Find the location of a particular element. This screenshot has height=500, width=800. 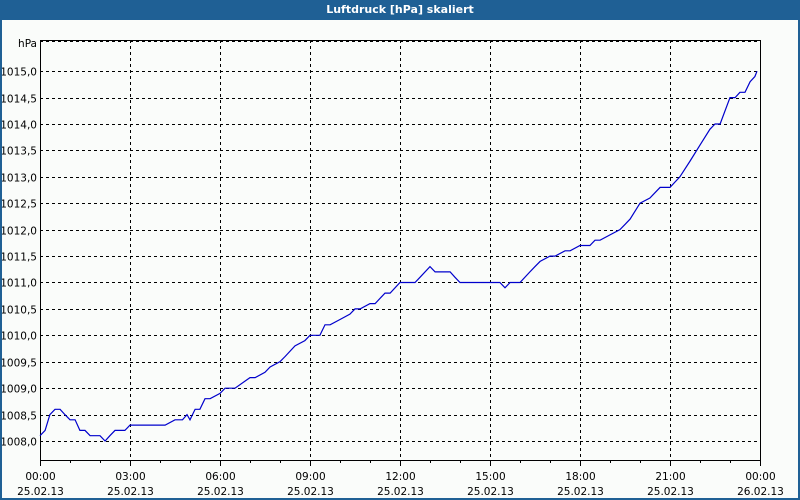

y-tick-label: 1012,5 is located at coordinates (19, 205).